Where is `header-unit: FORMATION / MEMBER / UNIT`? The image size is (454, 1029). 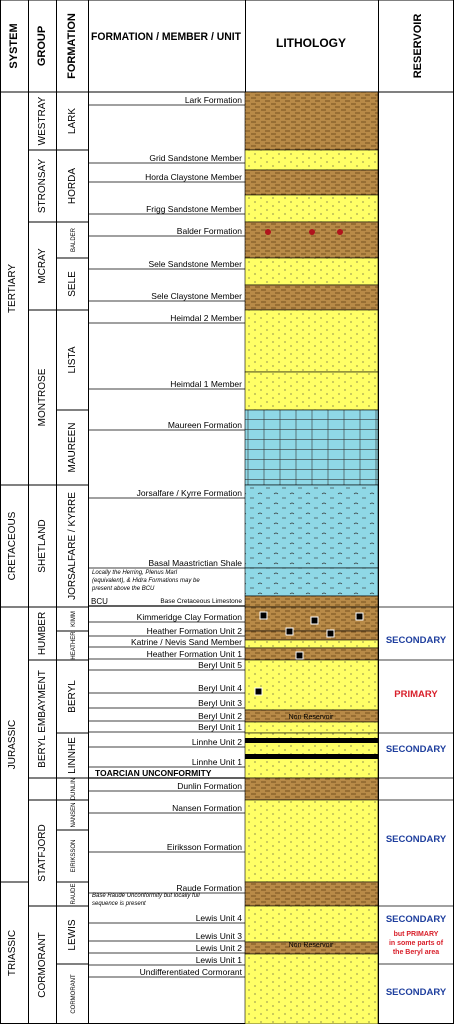
header-unit: FORMATION / MEMBER / UNIT is located at coordinates (166, 37).